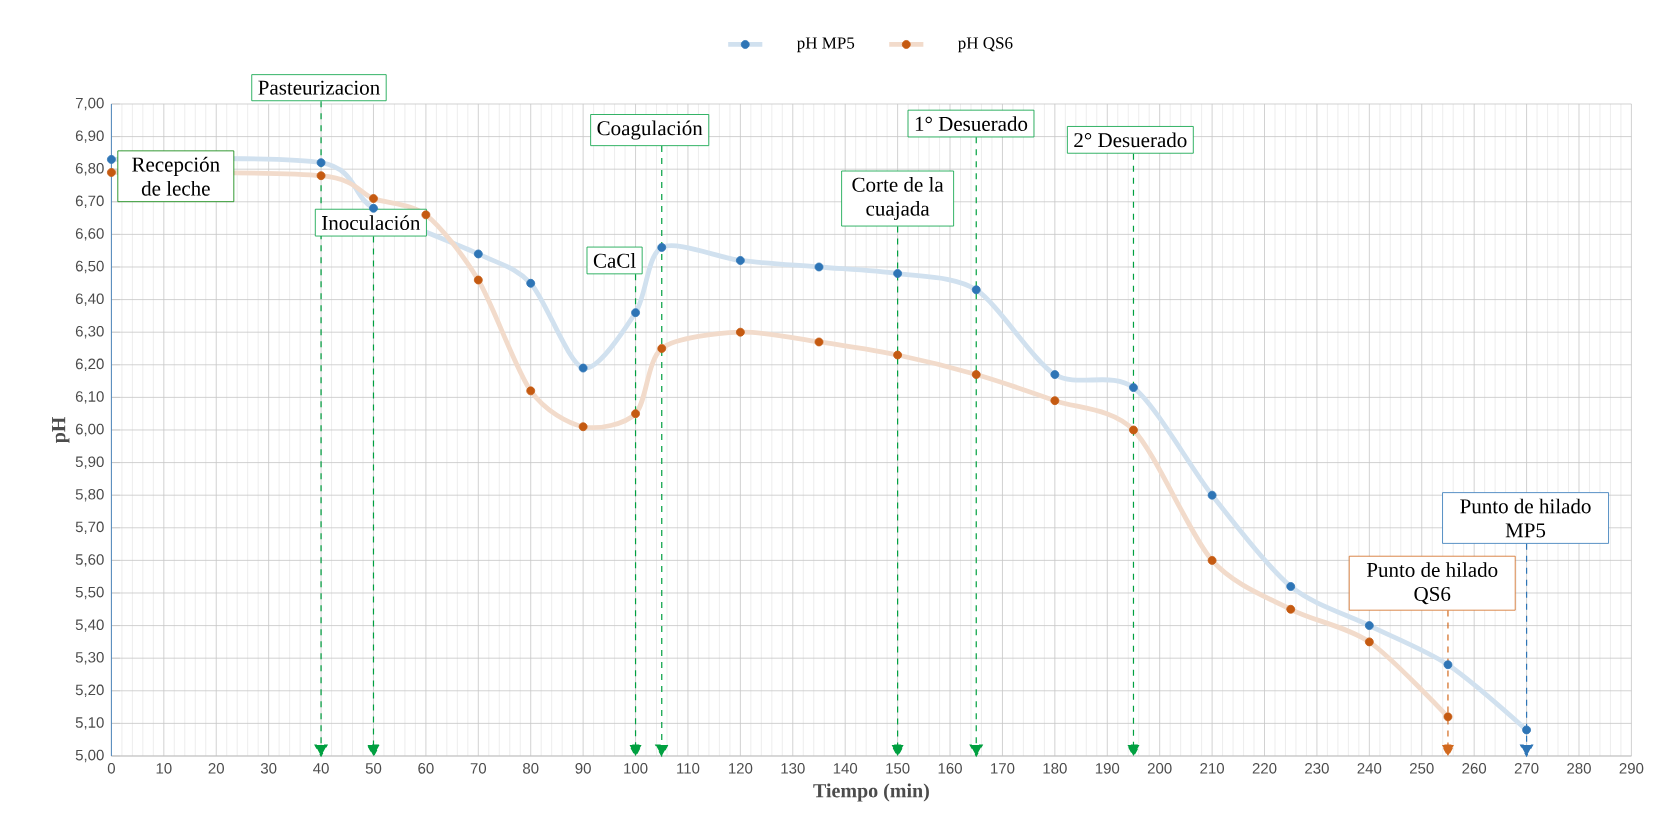 This screenshot has width=1663, height=839. I want to click on x-tick-label: 110, so click(688, 768).